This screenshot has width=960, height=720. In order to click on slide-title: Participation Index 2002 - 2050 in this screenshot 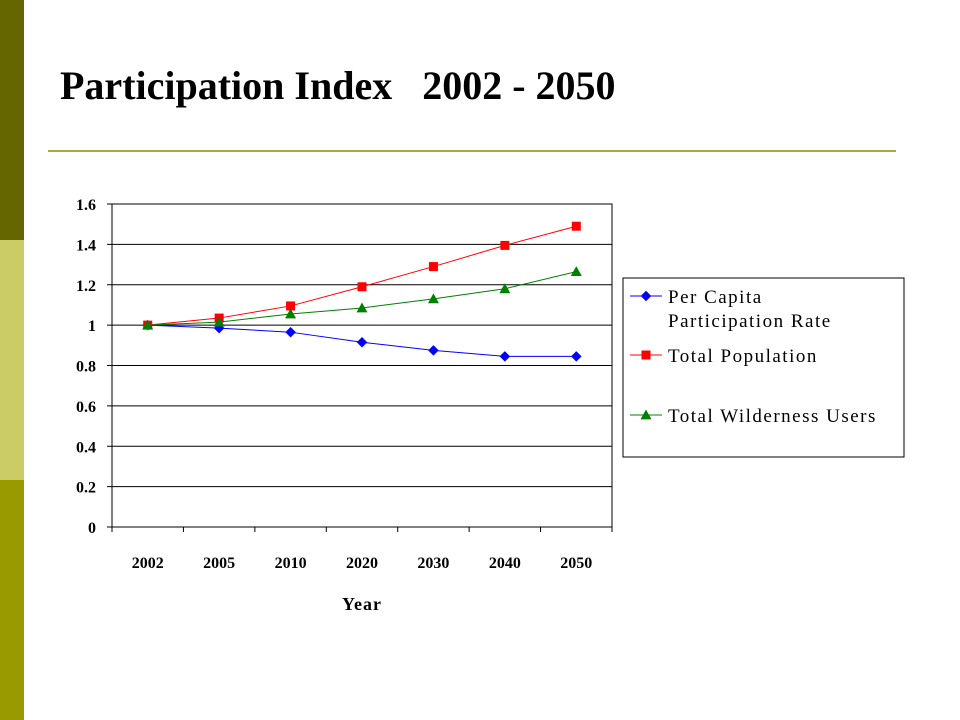, I will do `click(338, 85)`.